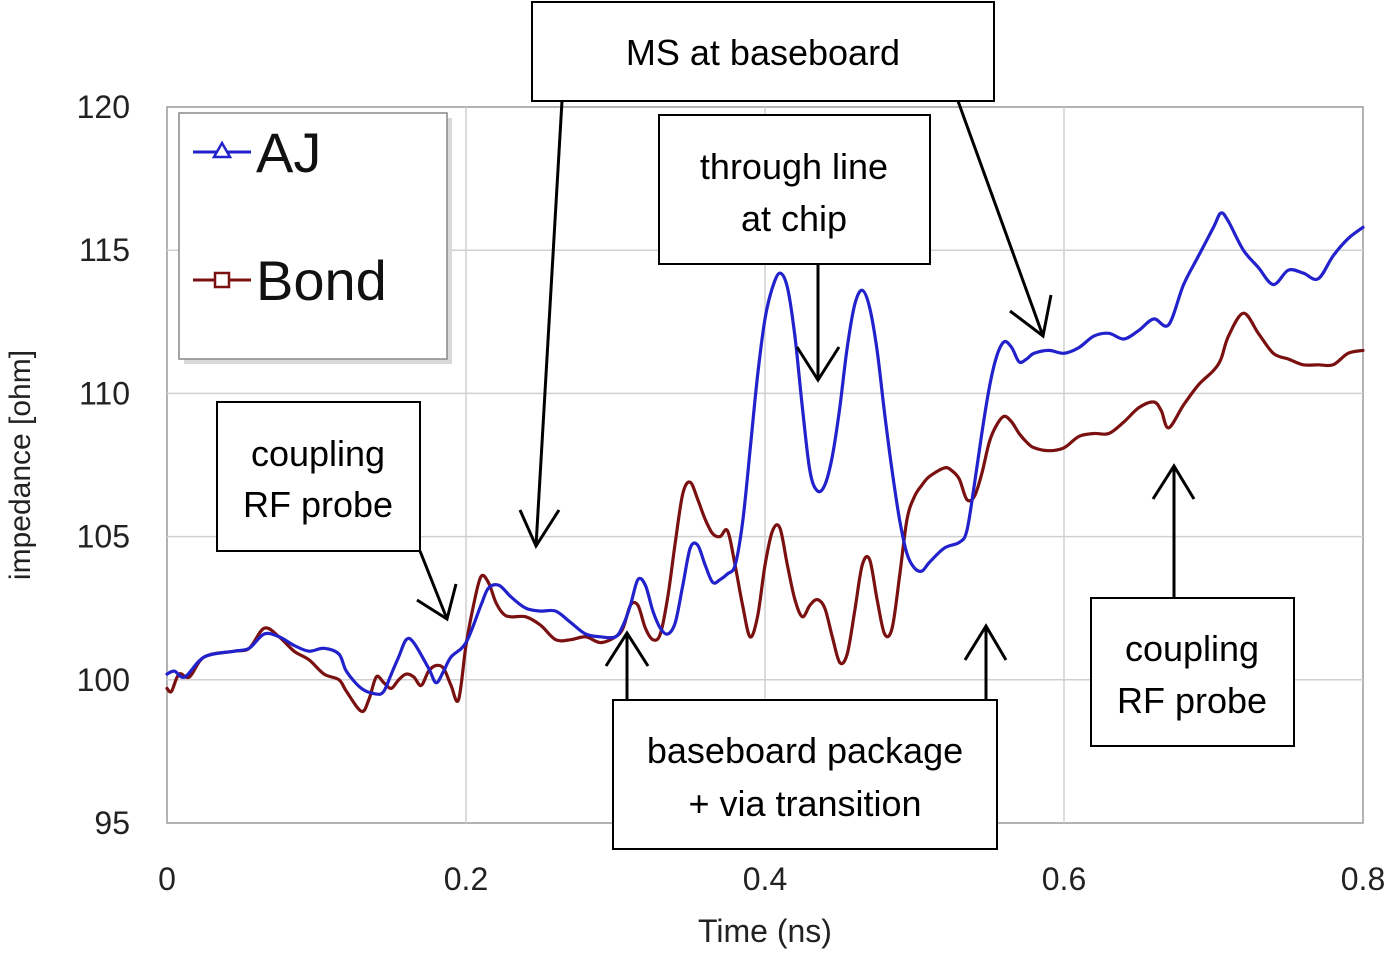 The image size is (1400, 960). What do you see at coordinates (167, 879) in the screenshot?
I see `x-tick-label: 0` at bounding box center [167, 879].